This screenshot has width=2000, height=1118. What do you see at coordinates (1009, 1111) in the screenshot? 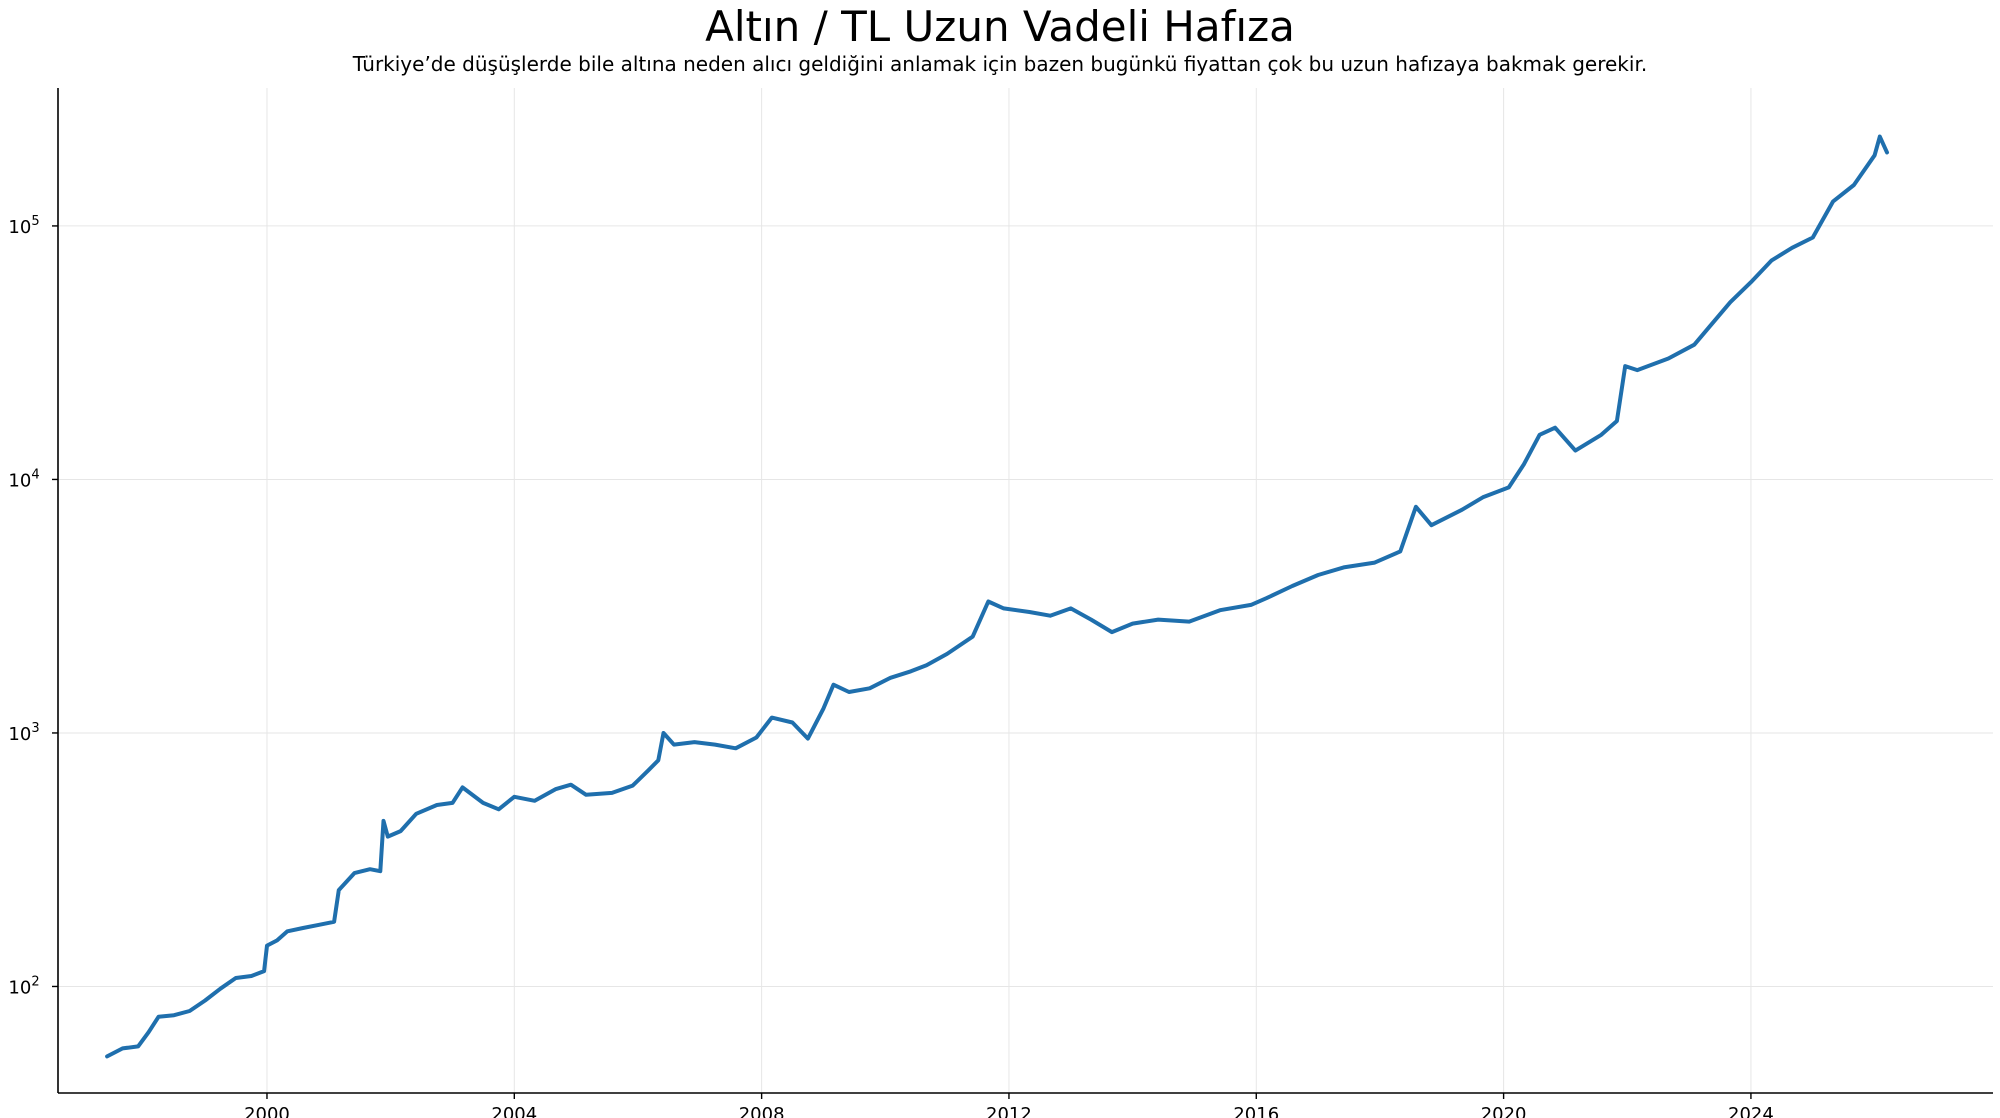
I see `x-tick-label: 2012` at bounding box center [1009, 1111].